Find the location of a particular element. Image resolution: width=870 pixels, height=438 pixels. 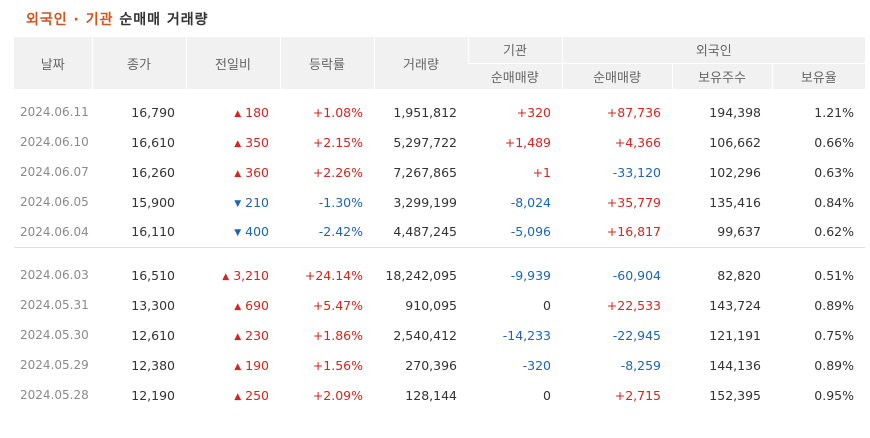

cell-volume: 7,267,865 is located at coordinates (425, 172).